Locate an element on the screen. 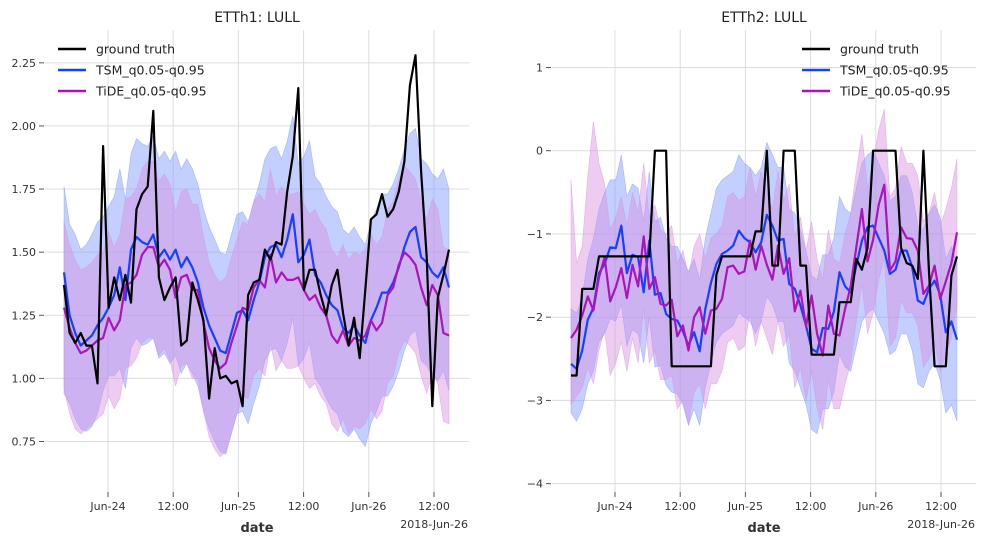  chart-title: ETTh2: LULL is located at coordinates (764, 18).